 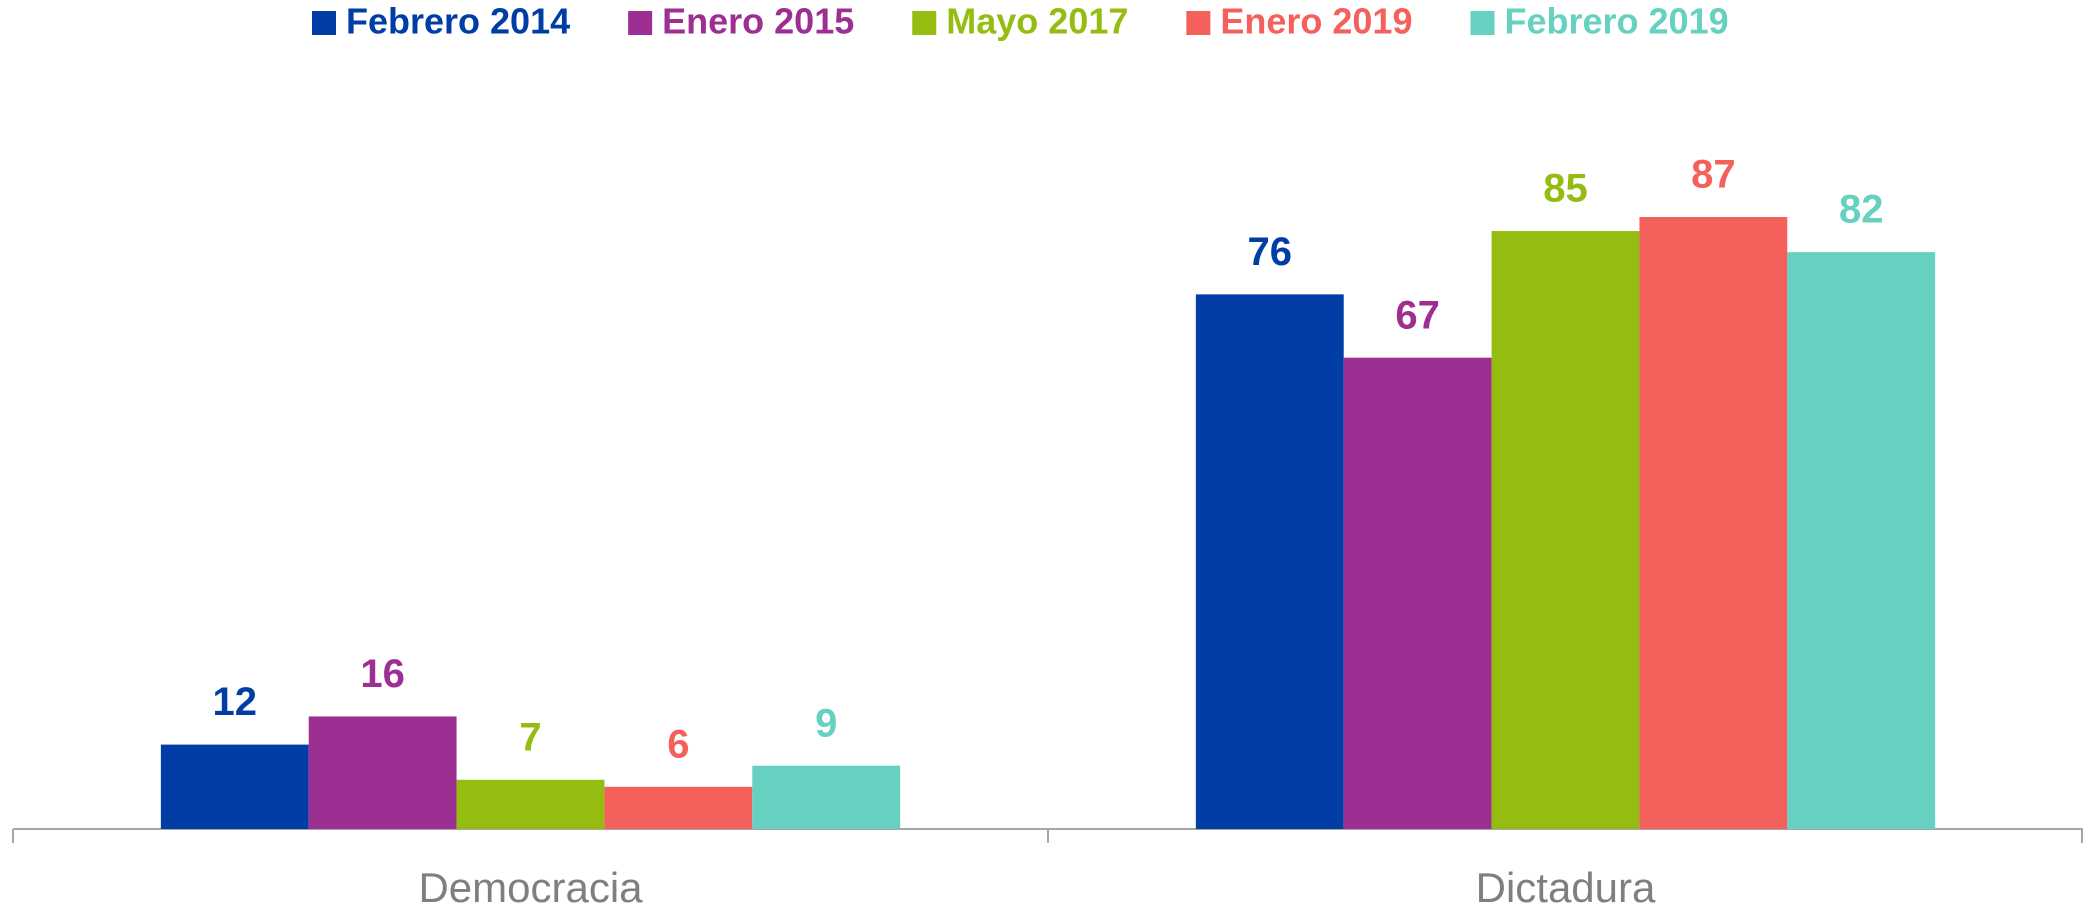 What do you see at coordinates (530, 737) in the screenshot?
I see `data-label: 7` at bounding box center [530, 737].